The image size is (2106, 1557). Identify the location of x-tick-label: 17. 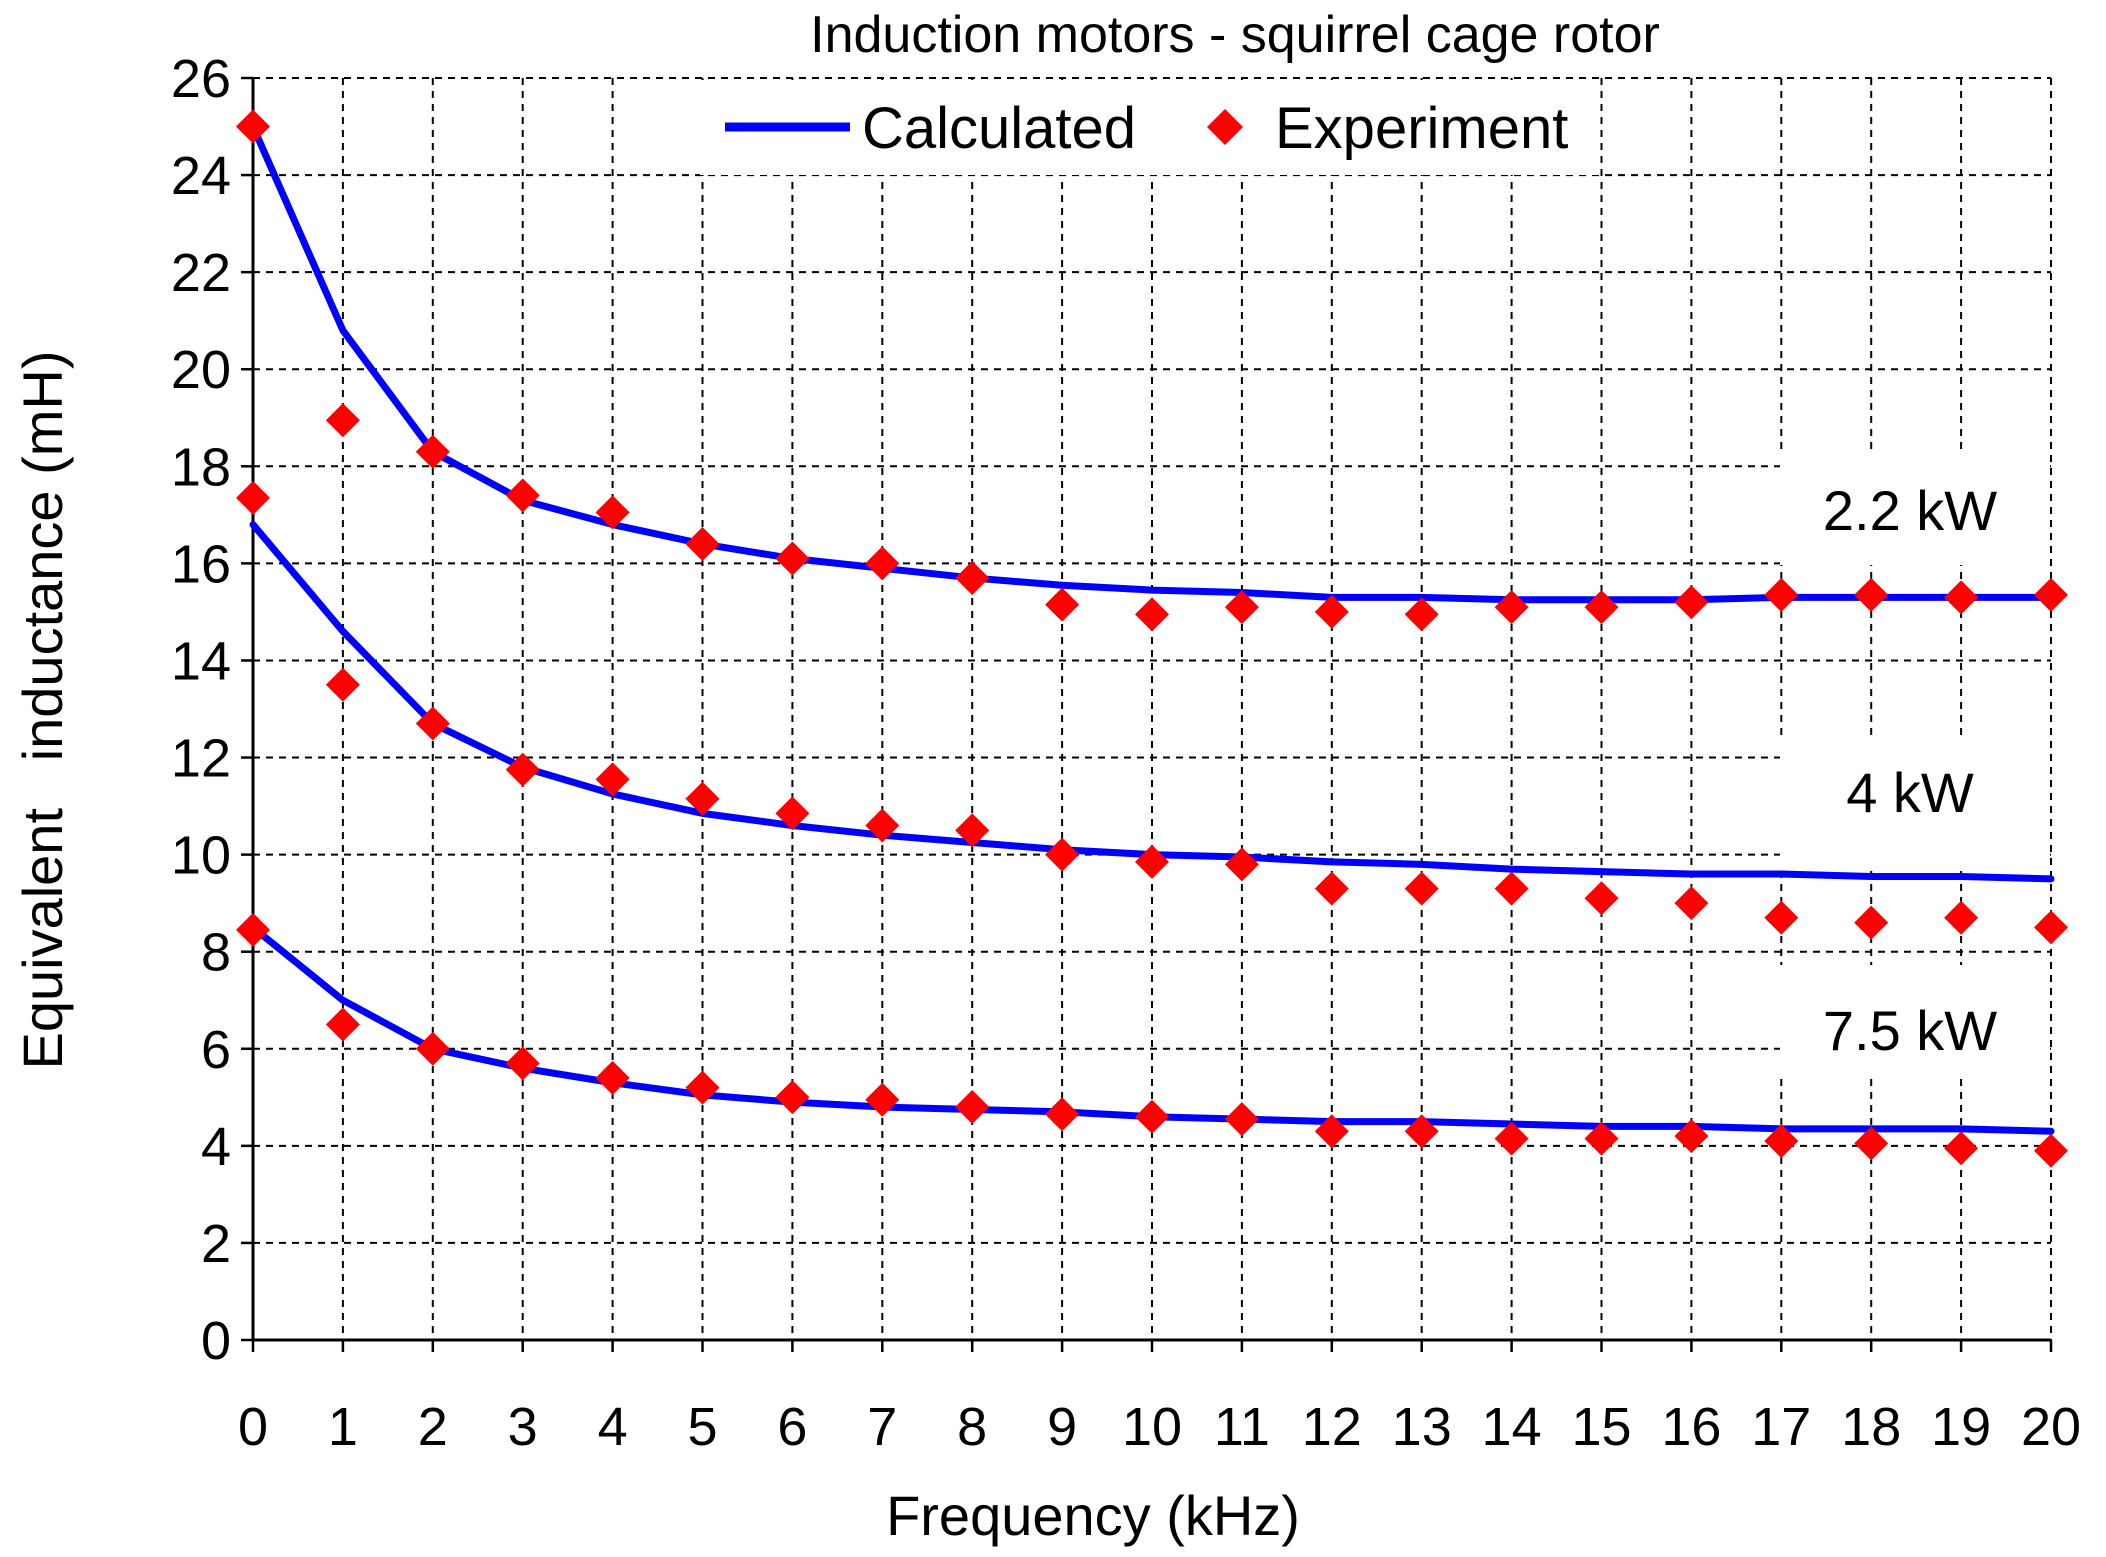
(1781, 1427).